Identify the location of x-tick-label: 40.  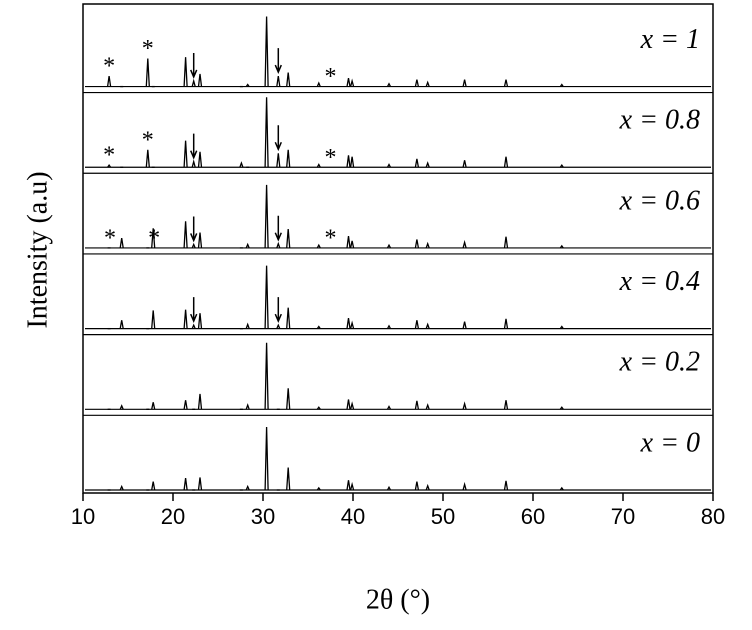
(353, 516).